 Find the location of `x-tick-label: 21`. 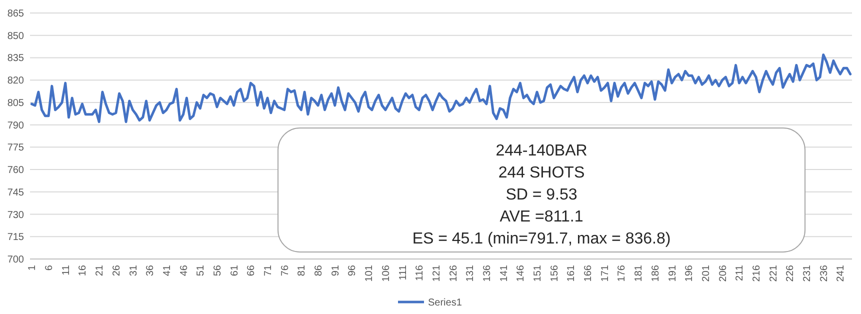

x-tick-label: 21 is located at coordinates (100, 270).